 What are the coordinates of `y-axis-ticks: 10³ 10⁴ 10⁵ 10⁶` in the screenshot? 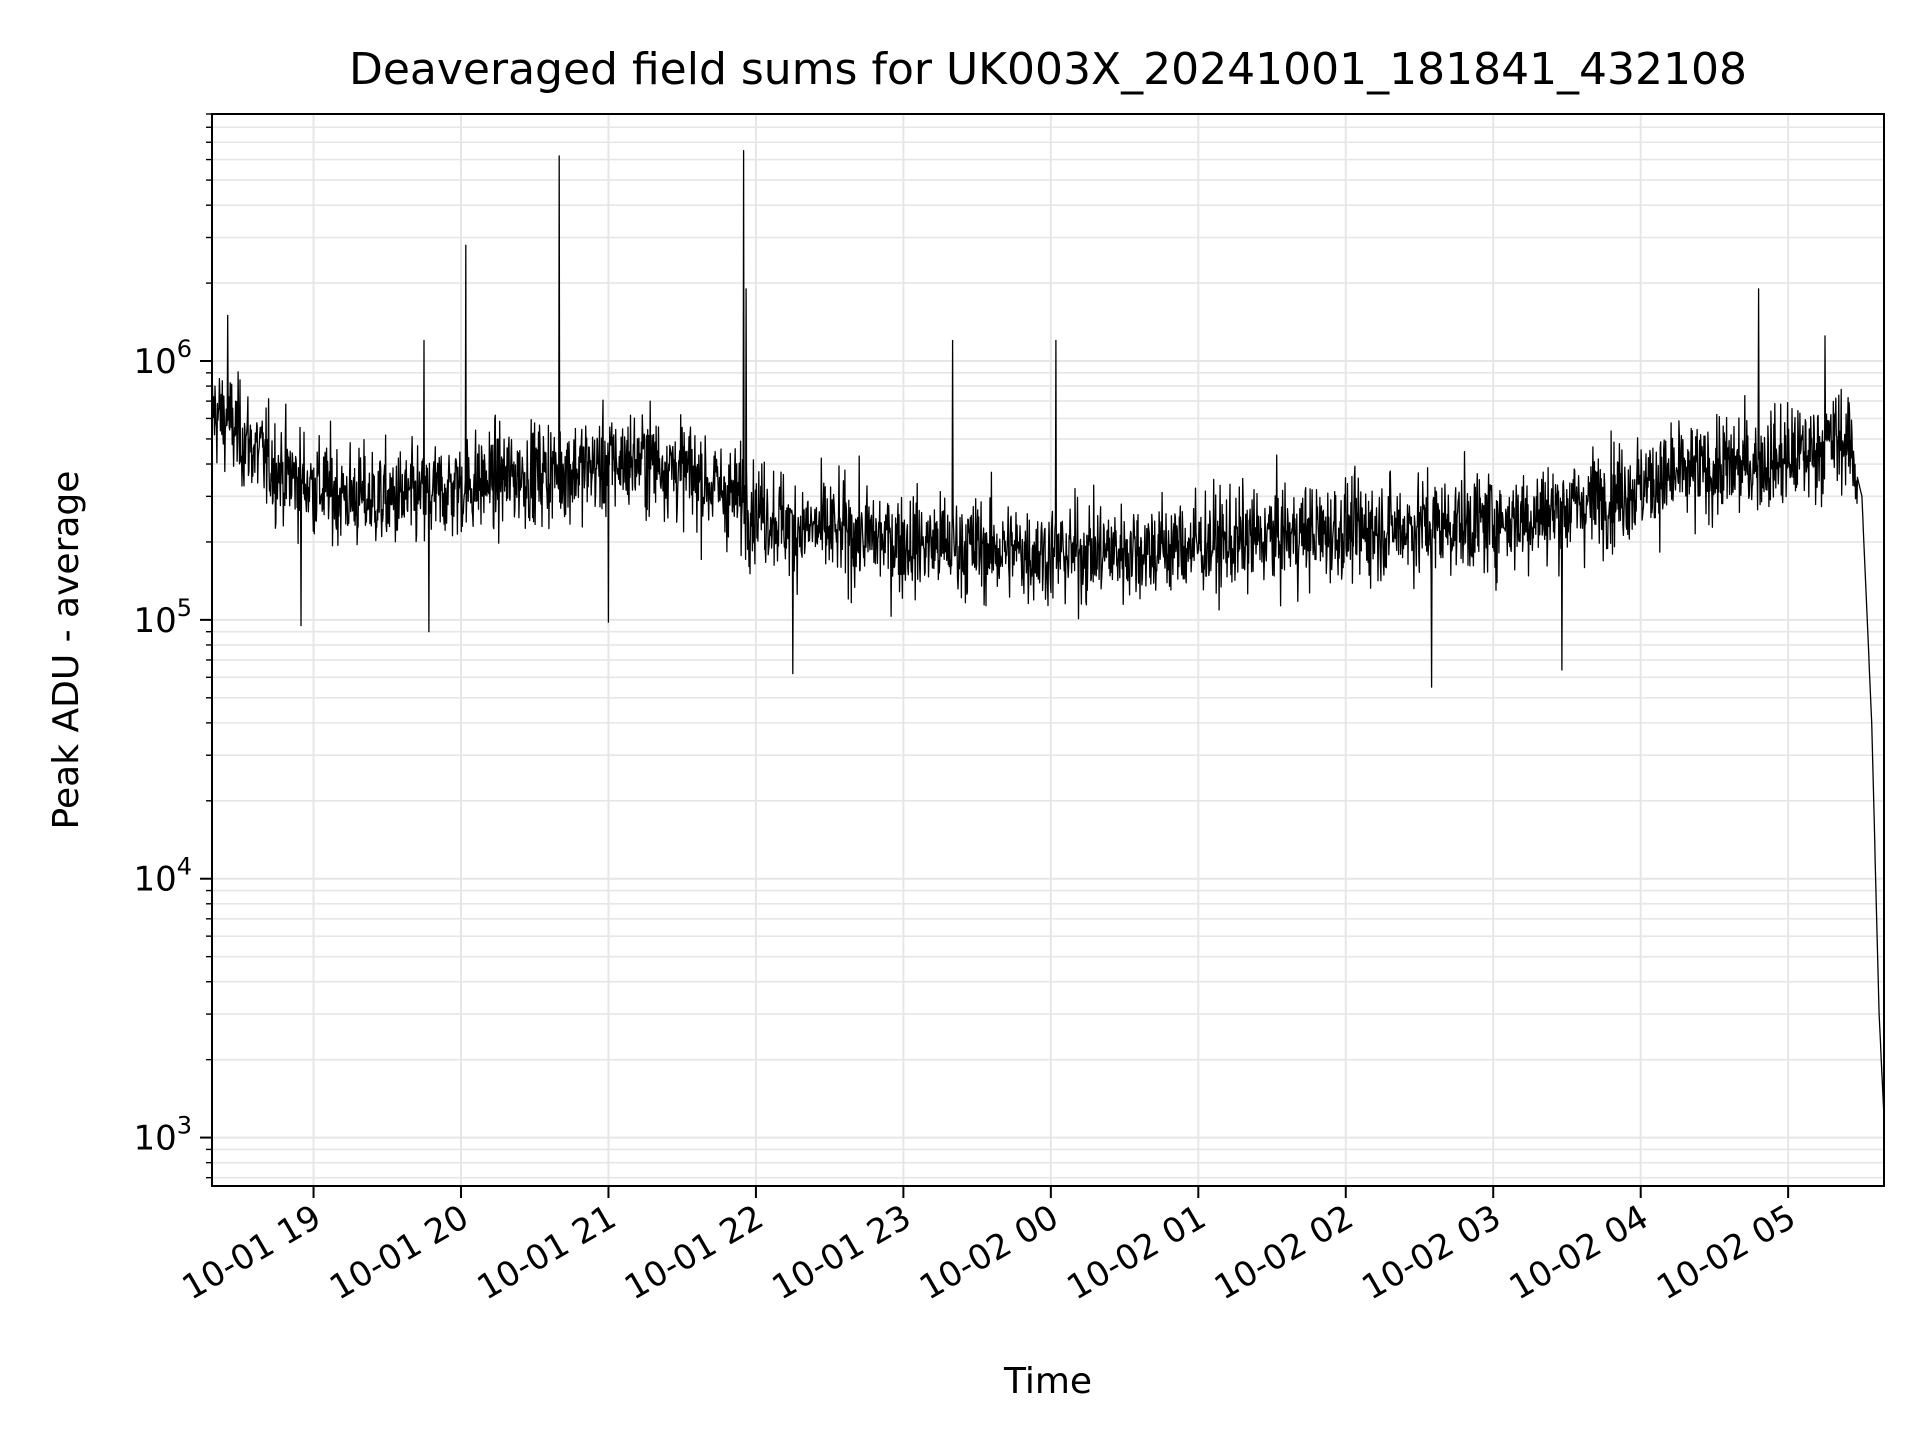 It's located at (172, 646).